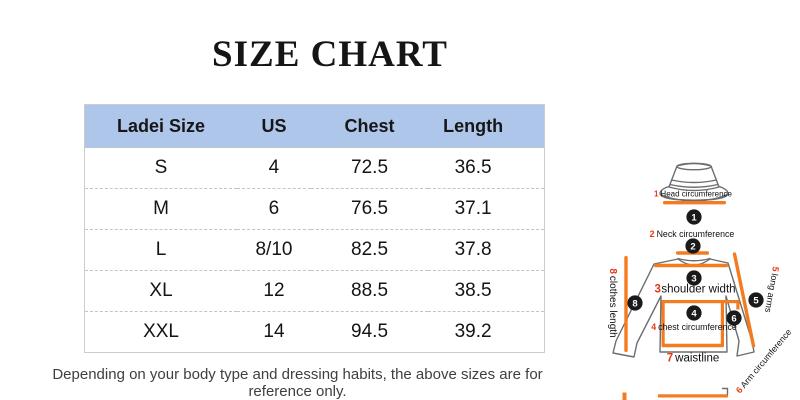 The height and width of the screenshot is (400, 800). Describe the element at coordinates (738, 305) in the screenshot. I see `sleeve-connector-line` at that location.